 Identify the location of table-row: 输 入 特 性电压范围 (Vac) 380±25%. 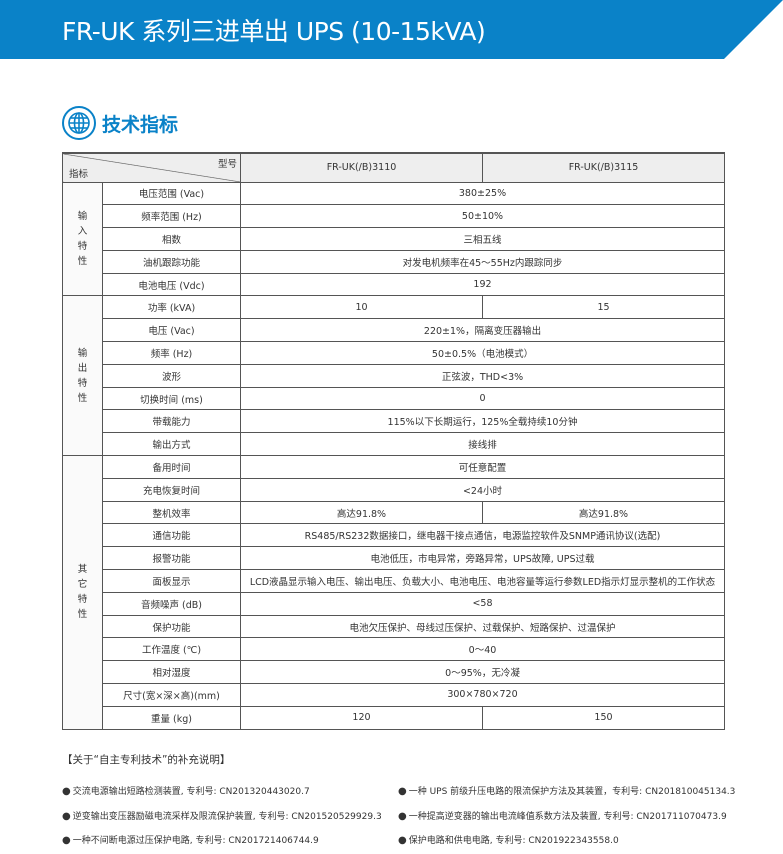
(393, 239).